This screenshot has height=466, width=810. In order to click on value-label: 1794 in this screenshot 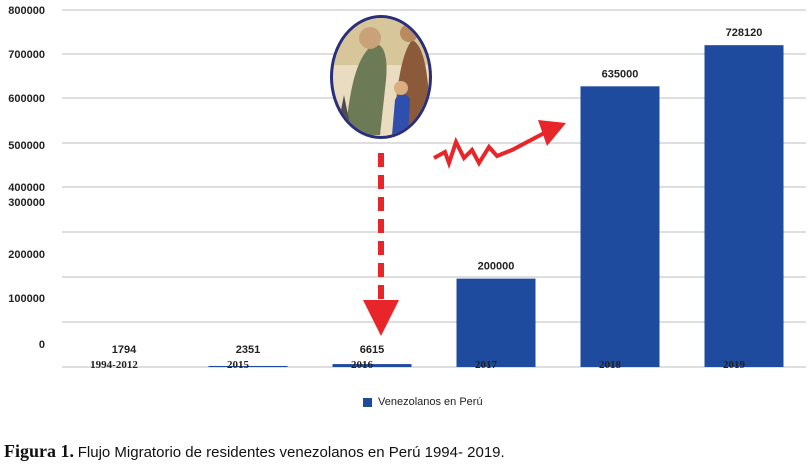, I will do `click(124, 350)`.